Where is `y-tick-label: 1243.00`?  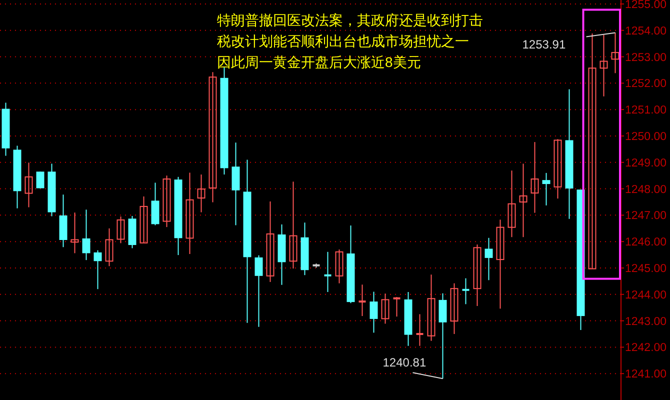
y-tick-label: 1243.00 is located at coordinates (646, 322).